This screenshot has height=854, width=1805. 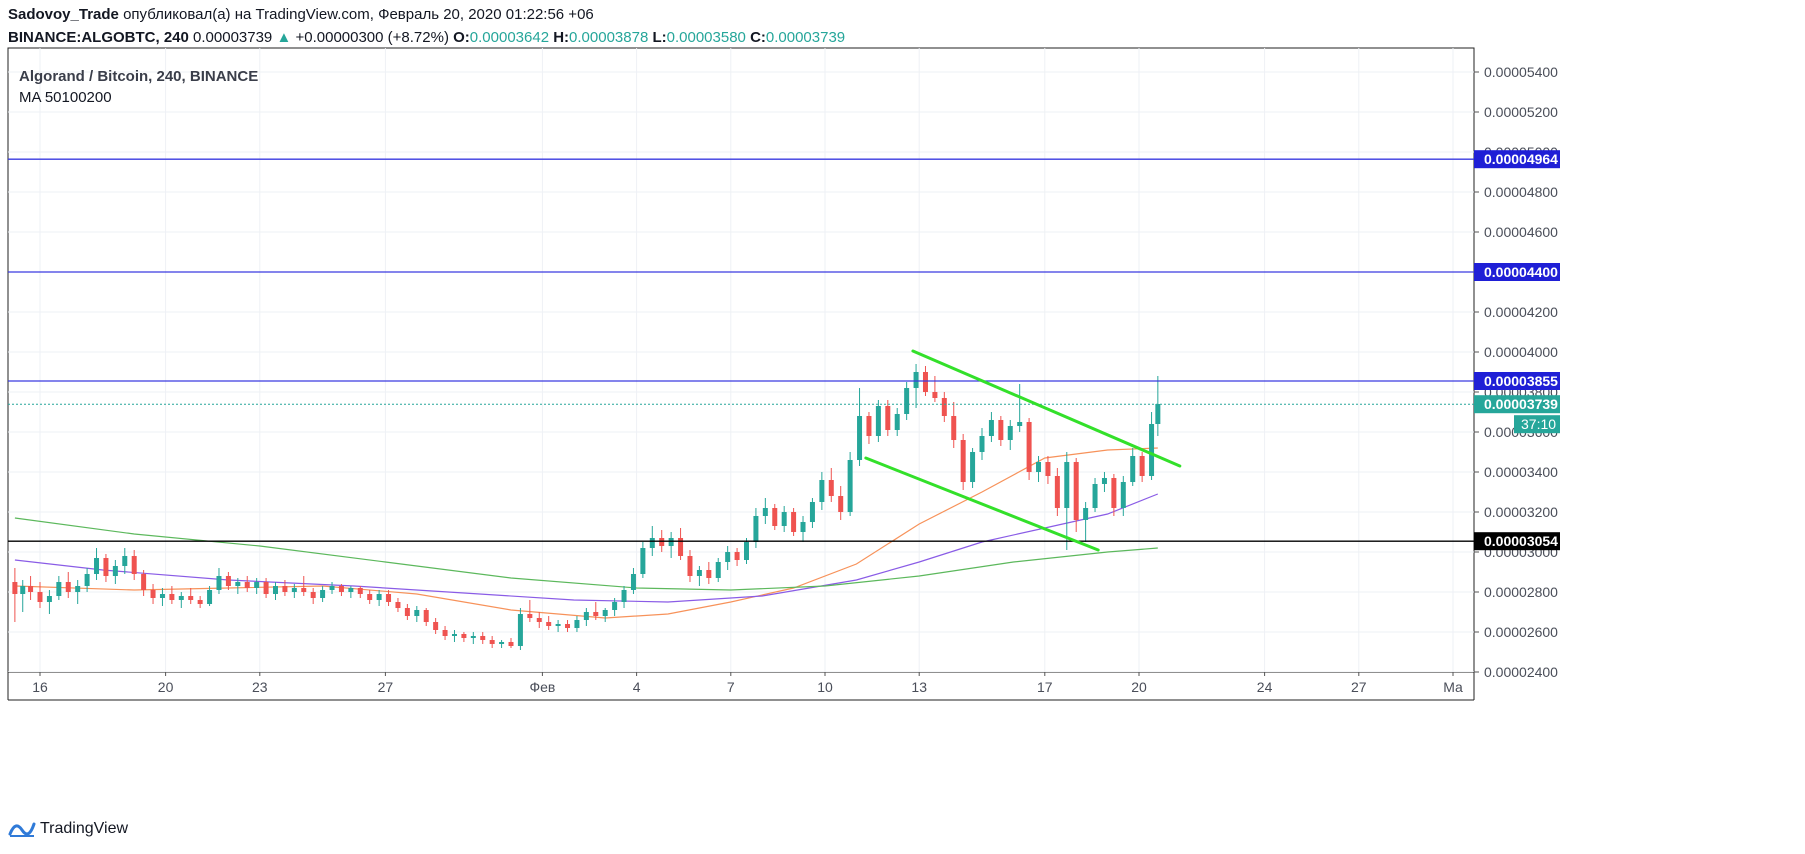 What do you see at coordinates (706, 37) in the screenshot?
I see `low-value: 0.00003580` at bounding box center [706, 37].